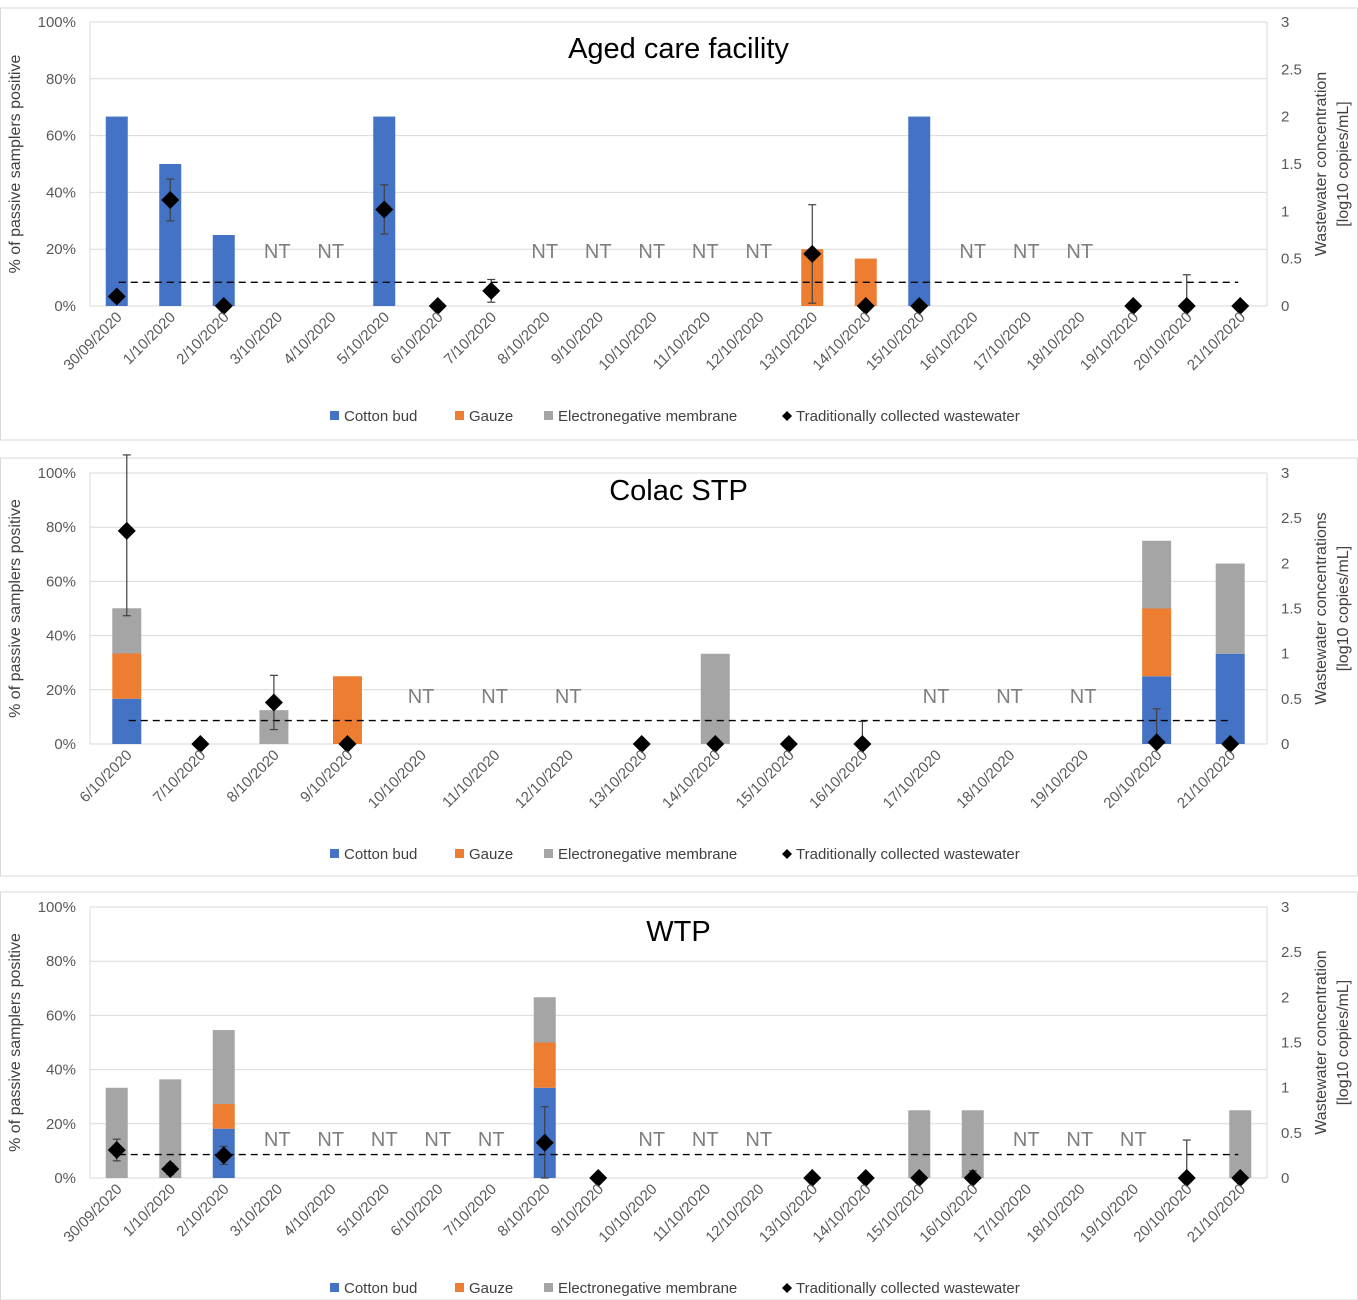 The width and height of the screenshot is (1358, 1300). Describe the element at coordinates (617, 779) in the screenshot. I see `x-tick-label: 13/10/2020` at that location.